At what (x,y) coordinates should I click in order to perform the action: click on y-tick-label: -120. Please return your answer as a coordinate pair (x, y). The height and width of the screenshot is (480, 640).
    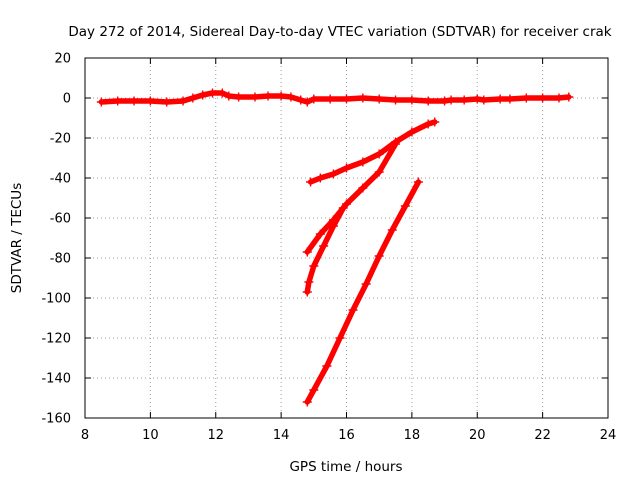
    Looking at the image, I should click on (56, 339).